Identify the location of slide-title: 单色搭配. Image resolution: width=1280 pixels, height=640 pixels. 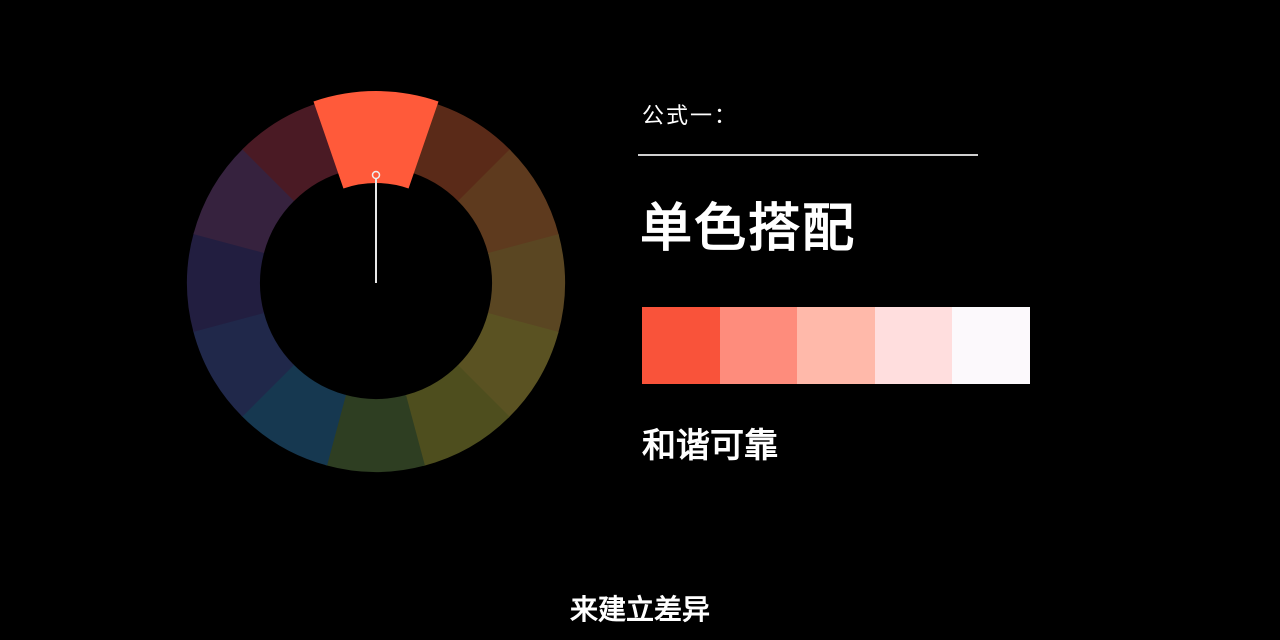
(748, 229).